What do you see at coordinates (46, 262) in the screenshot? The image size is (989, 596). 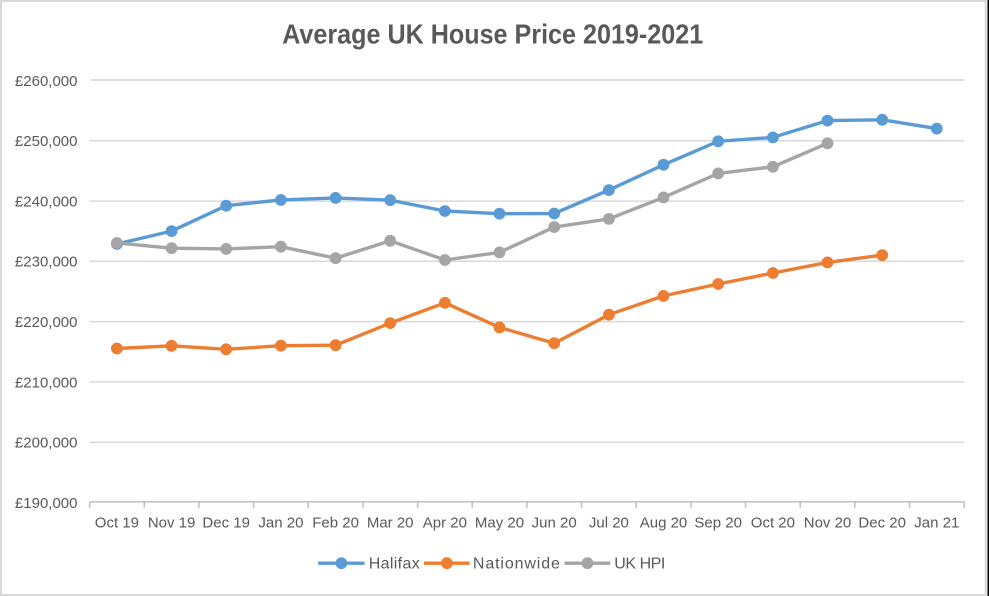 I see `svg-text: £230,000` at bounding box center [46, 262].